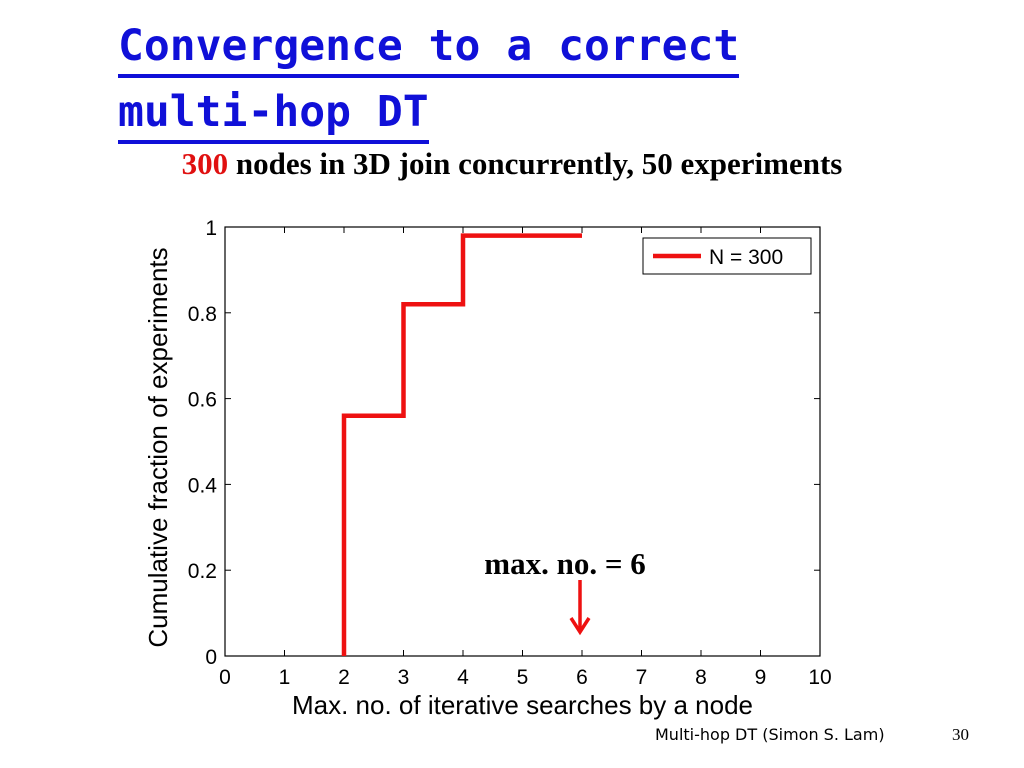 Image resolution: width=1024 pixels, height=768 pixels. I want to click on footer-text: Multi-hop DT (Simon S. Lam), so click(770, 734).